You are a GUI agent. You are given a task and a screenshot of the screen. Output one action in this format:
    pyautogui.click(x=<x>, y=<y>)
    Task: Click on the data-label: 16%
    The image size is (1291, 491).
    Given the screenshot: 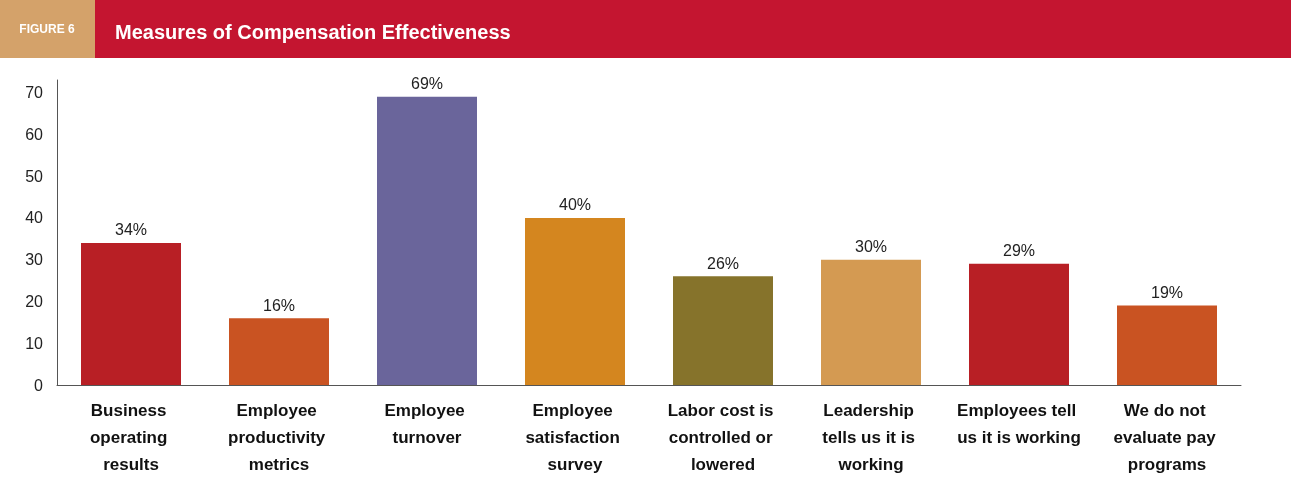 What is the action you would take?
    pyautogui.click(x=279, y=305)
    